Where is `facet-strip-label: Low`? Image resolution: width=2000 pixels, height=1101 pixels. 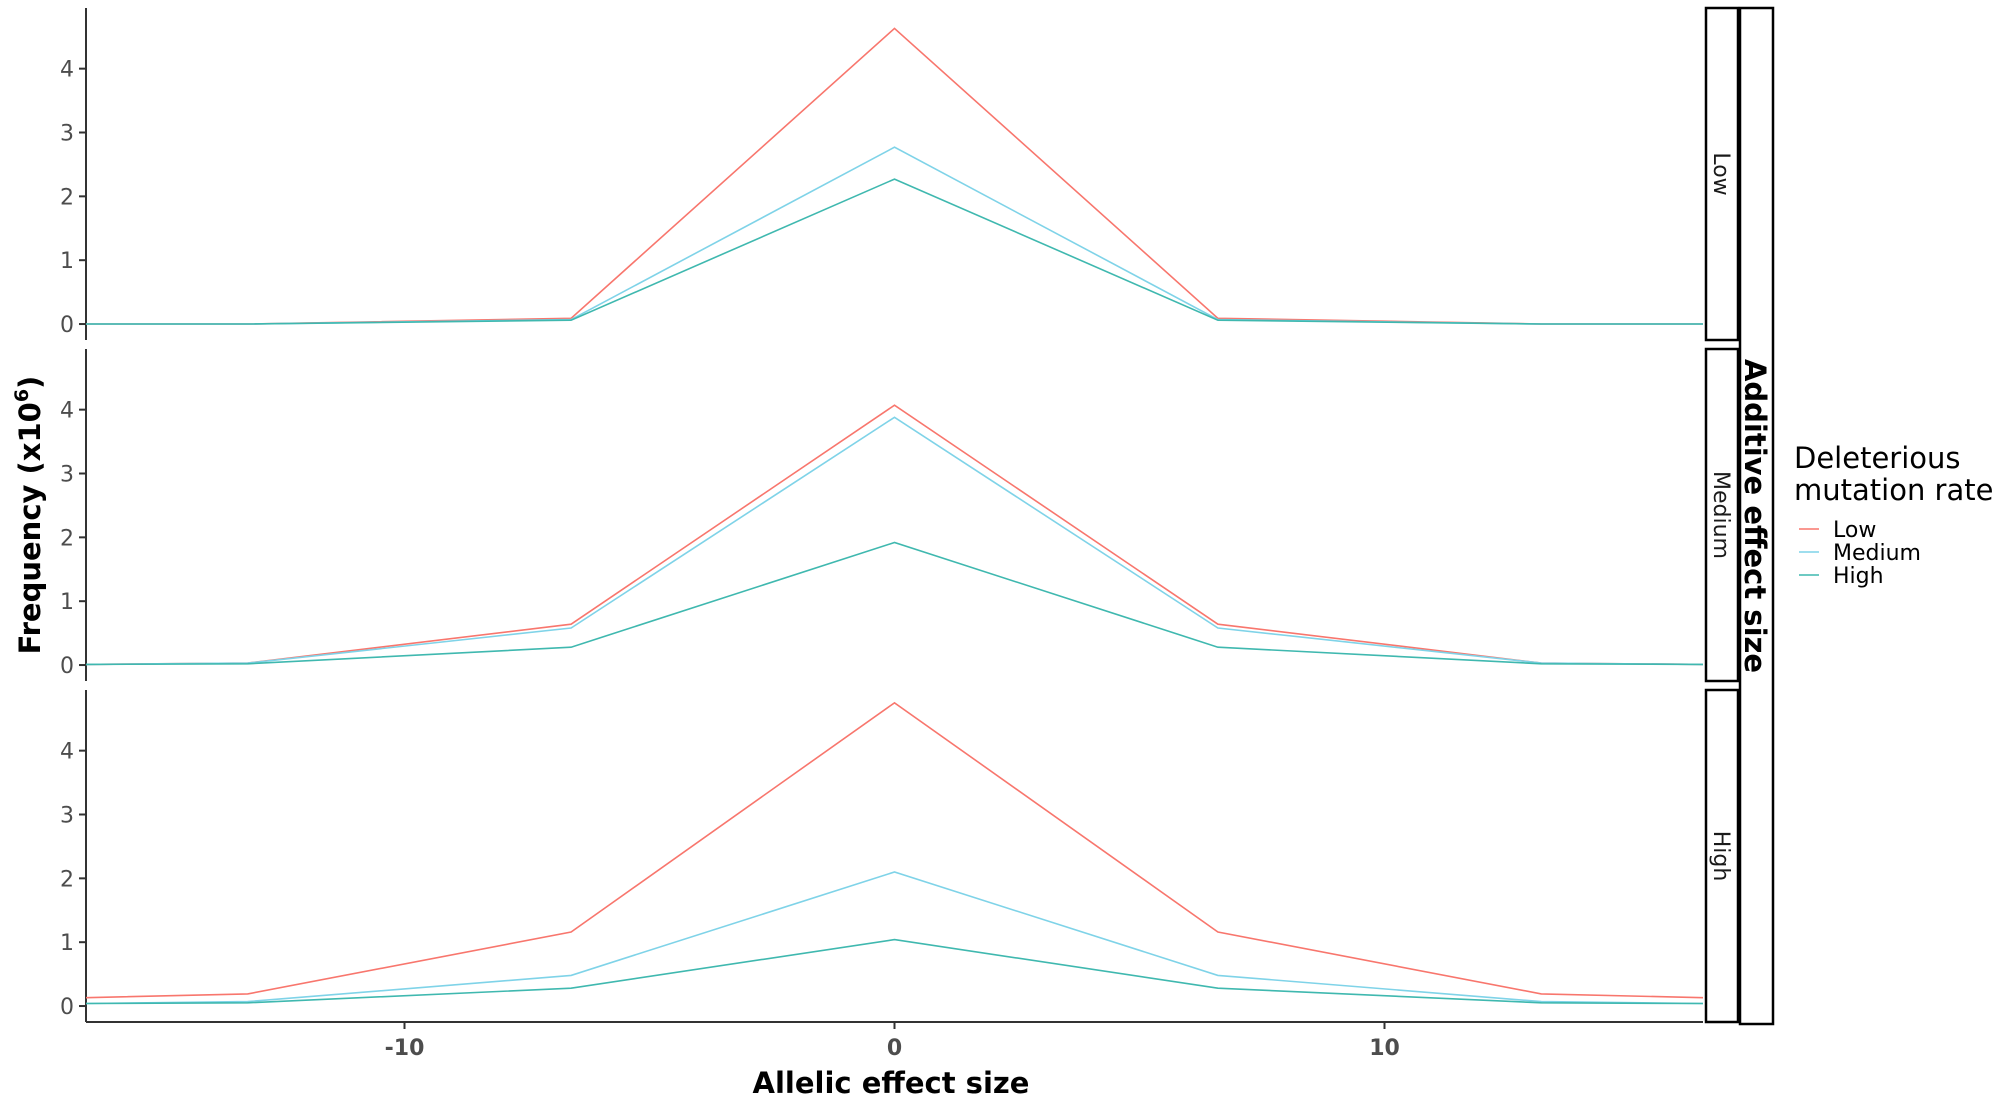
facet-strip-label: Low is located at coordinates (1720, 173).